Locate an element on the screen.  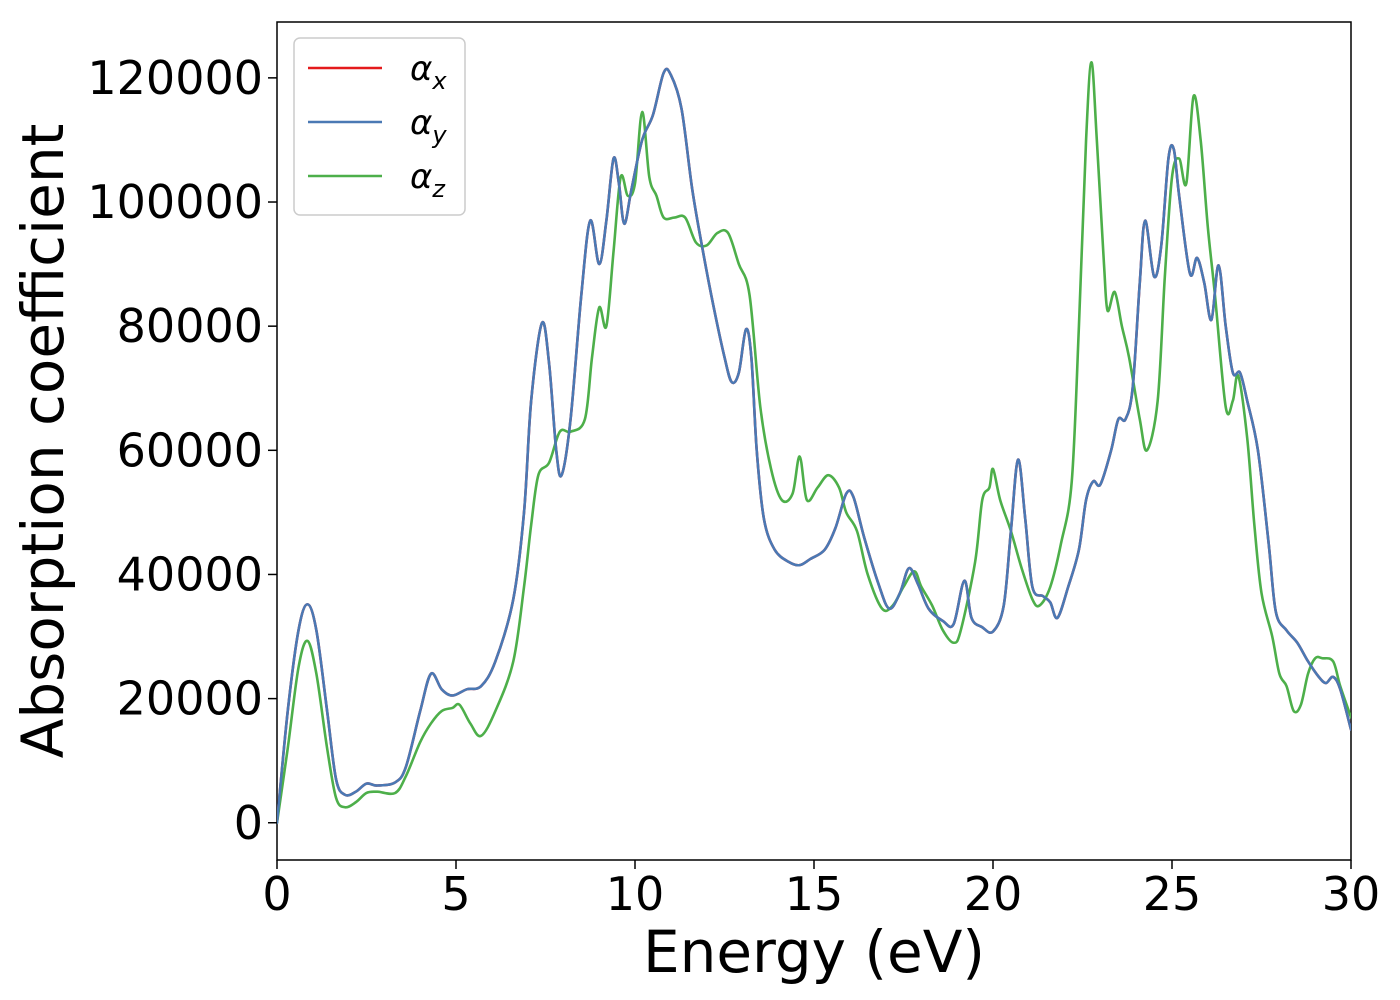
x-tick-label: 15 is located at coordinates (814, 894).